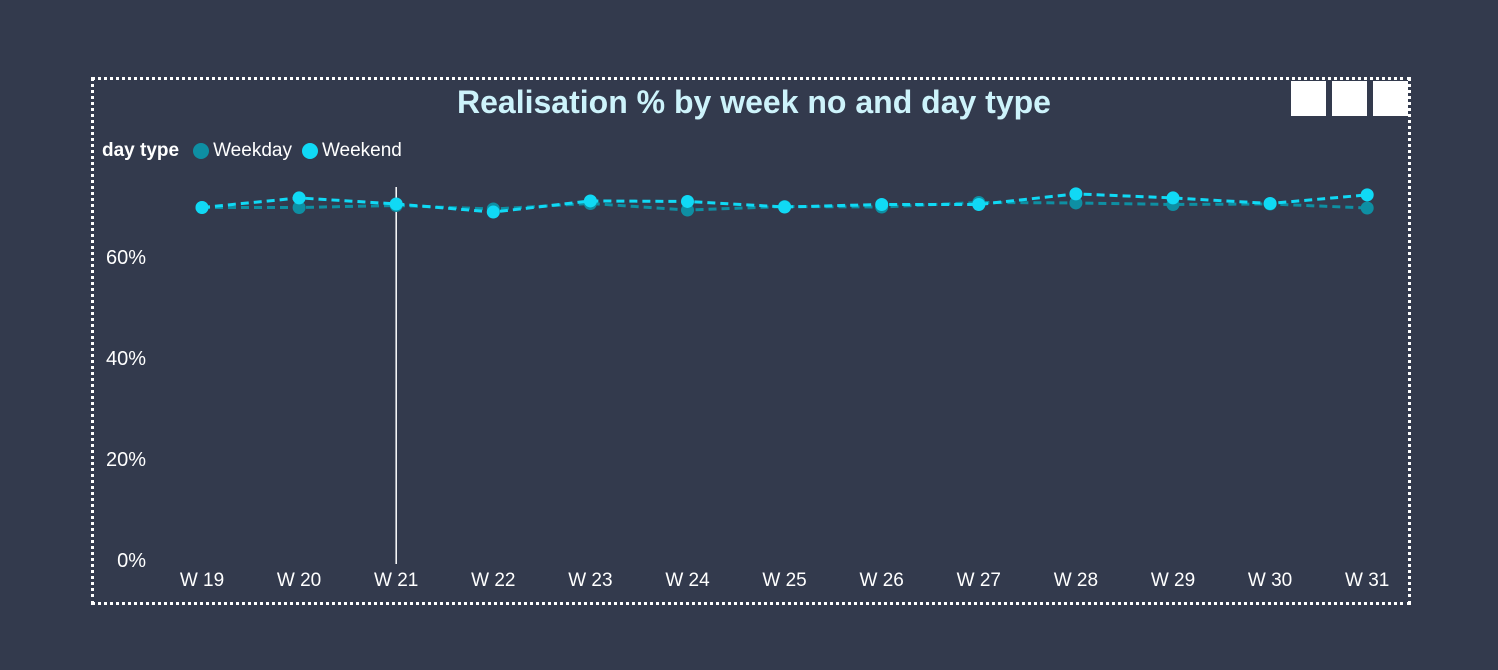 This screenshot has width=1498, height=670. Describe the element at coordinates (202, 580) in the screenshot. I see `x-tick-label: W 19` at that location.